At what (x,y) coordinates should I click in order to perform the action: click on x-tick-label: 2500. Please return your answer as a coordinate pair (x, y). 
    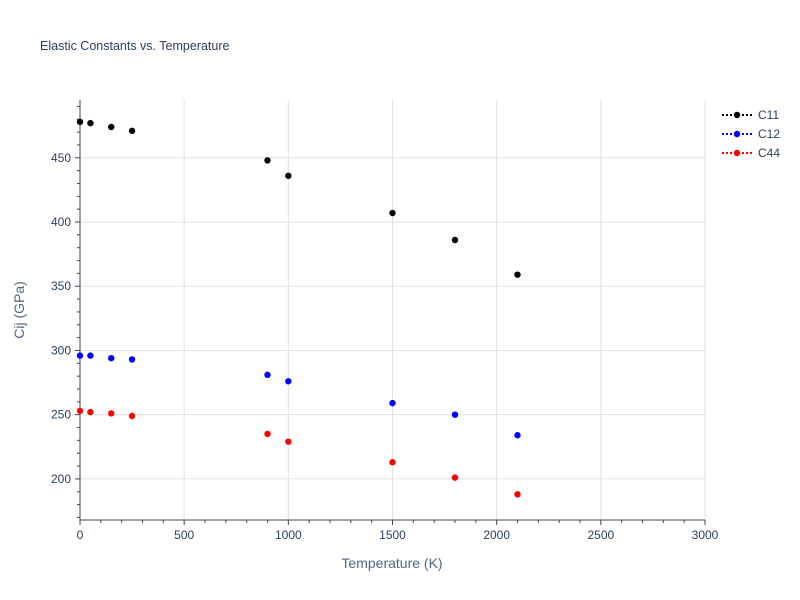
    Looking at the image, I should click on (600, 535).